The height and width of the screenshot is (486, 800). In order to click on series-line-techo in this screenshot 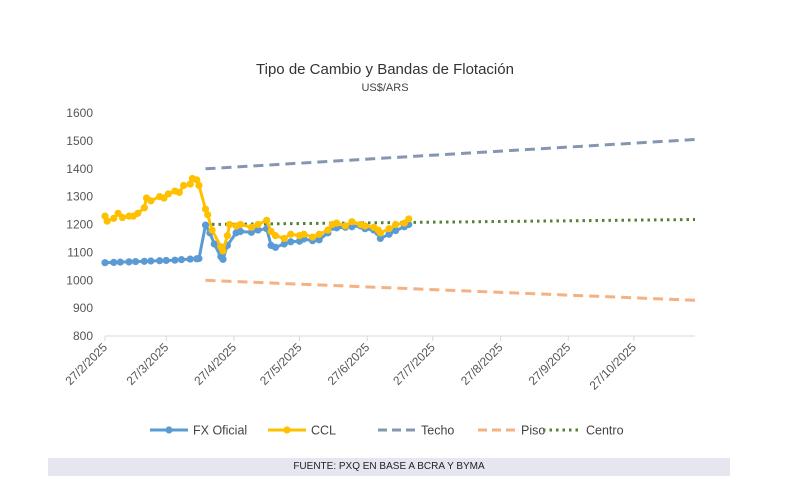, I will do `click(450, 154)`.